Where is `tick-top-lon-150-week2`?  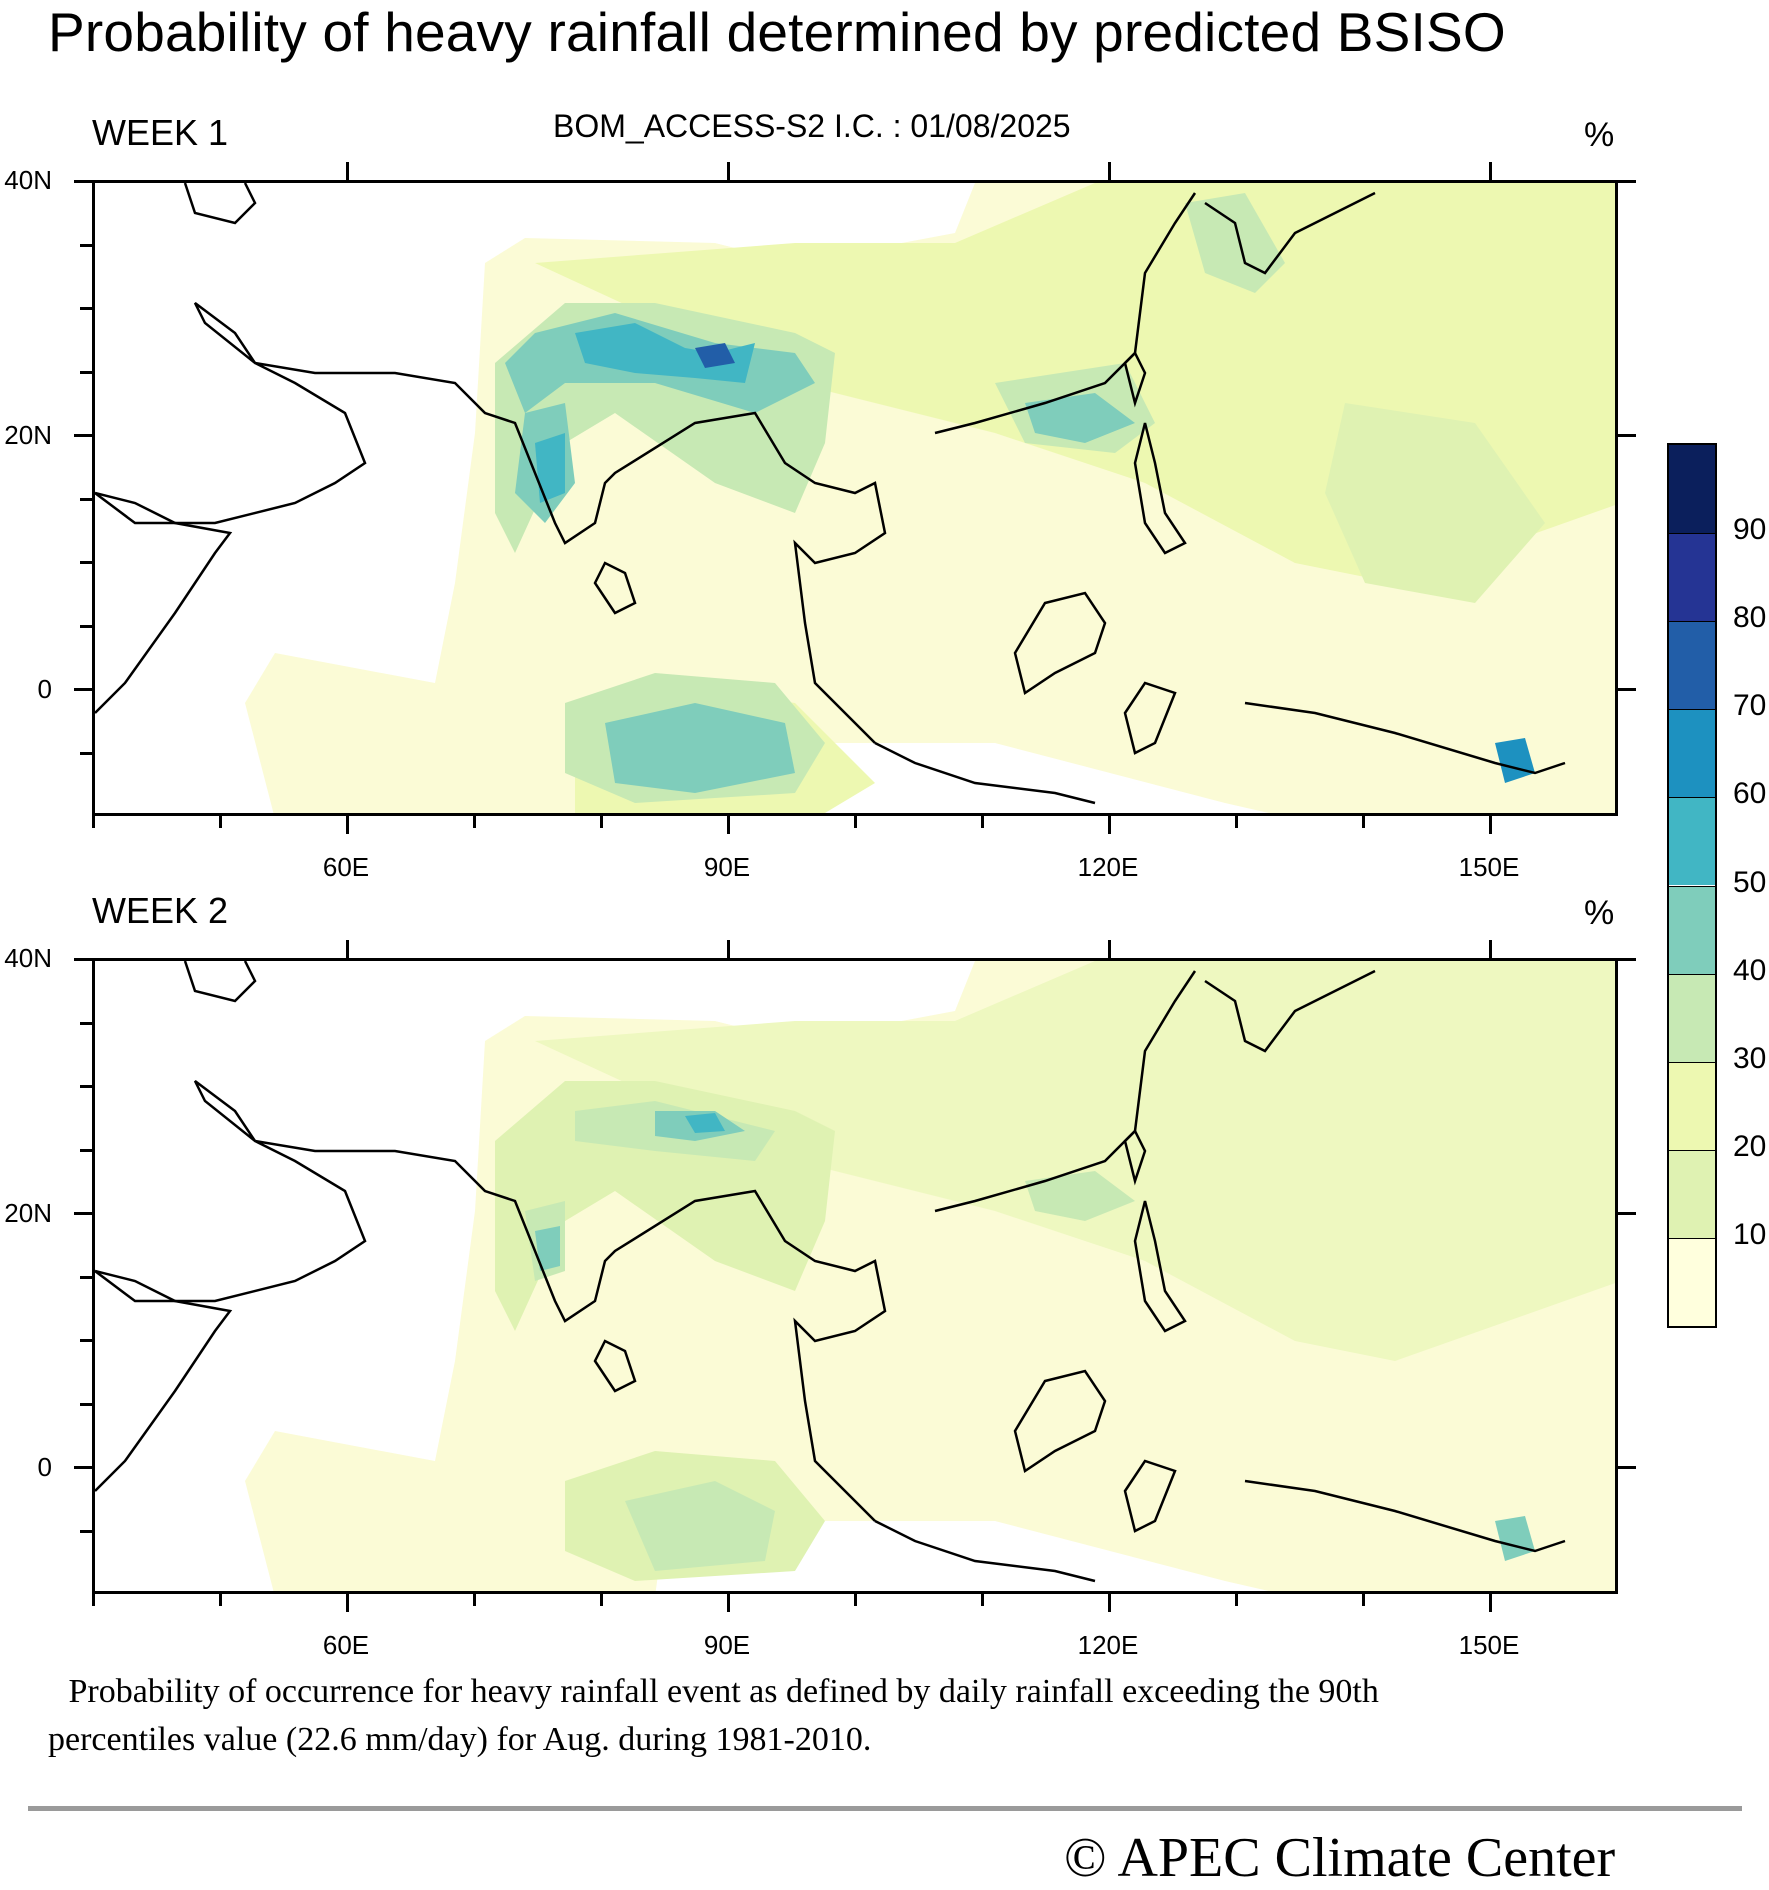
tick-top-lon-150-week2 is located at coordinates (1490, 949).